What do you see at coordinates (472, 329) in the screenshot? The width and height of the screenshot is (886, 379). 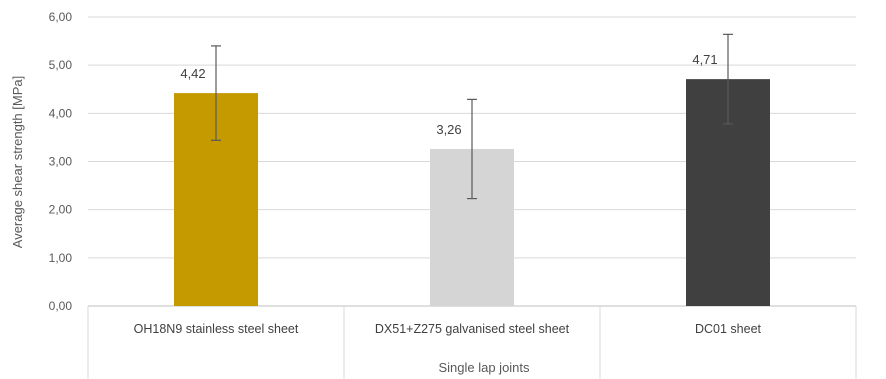 I see `x-tick-label: DX51+Z275 galvanised steel sheet` at bounding box center [472, 329].